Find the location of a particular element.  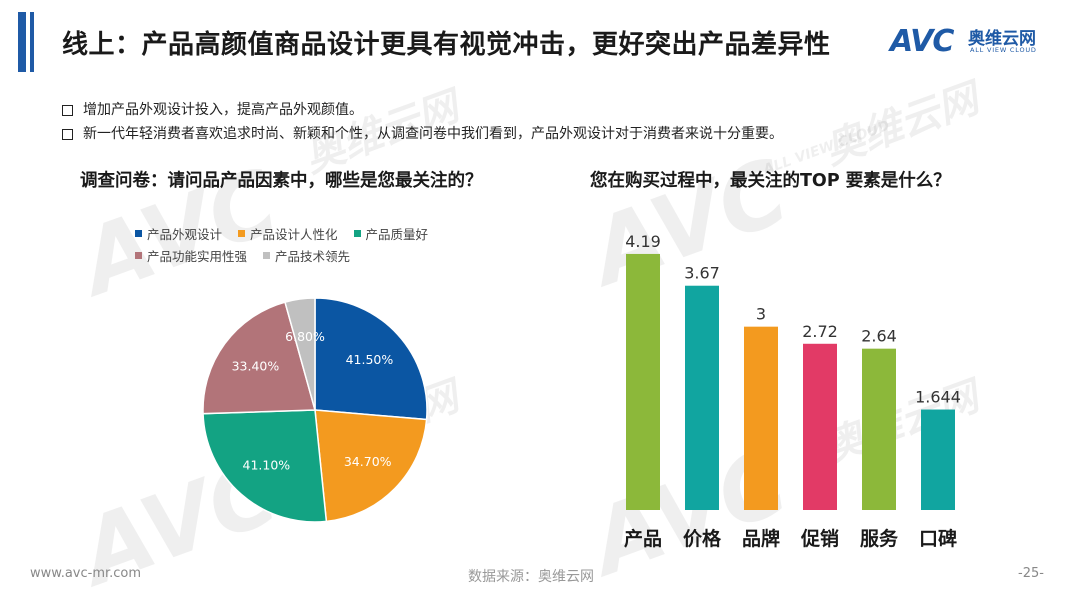

right-chart-title: 您在购买过程中，最关注的TOP 要素是什么？ is located at coordinates (770, 181).